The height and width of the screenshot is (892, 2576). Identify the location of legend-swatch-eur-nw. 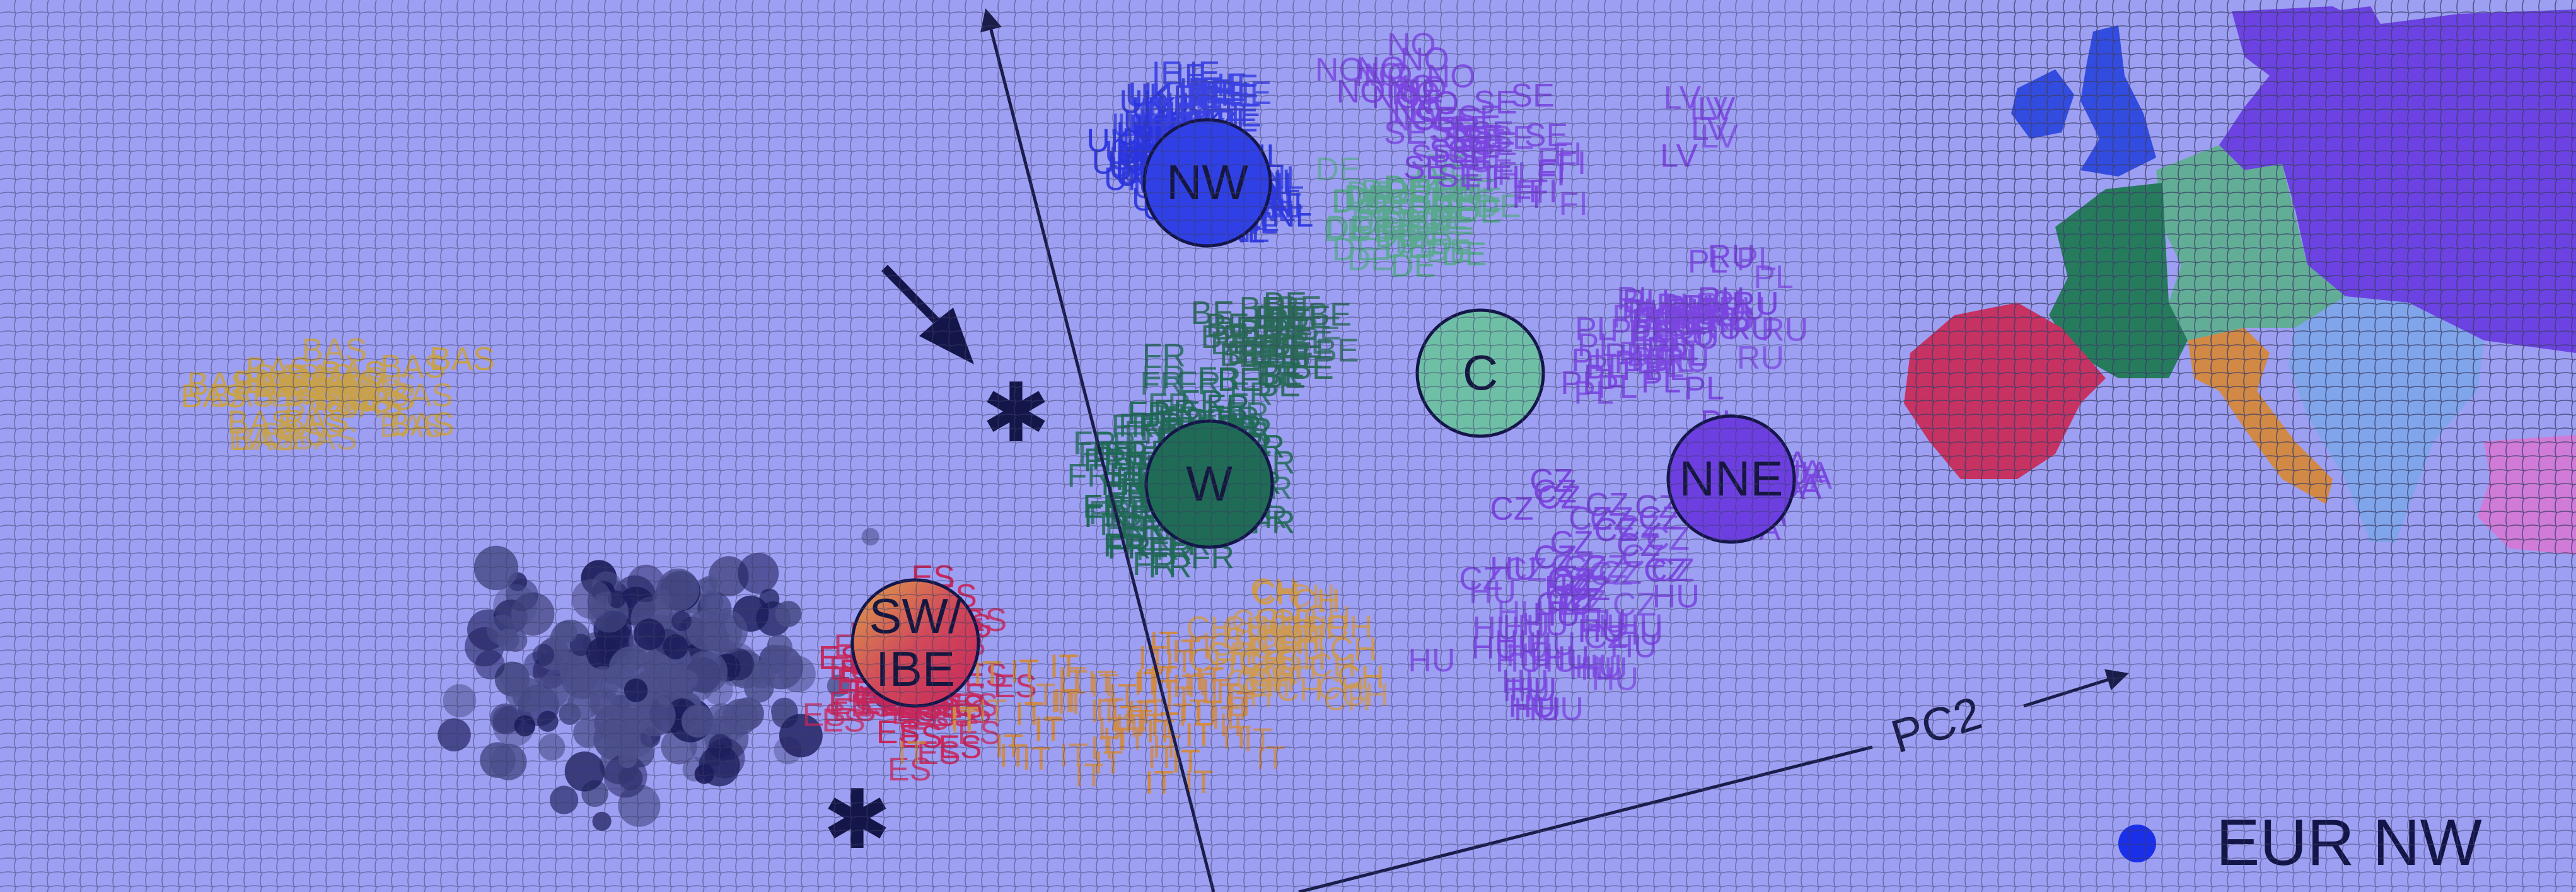
(2137, 843).